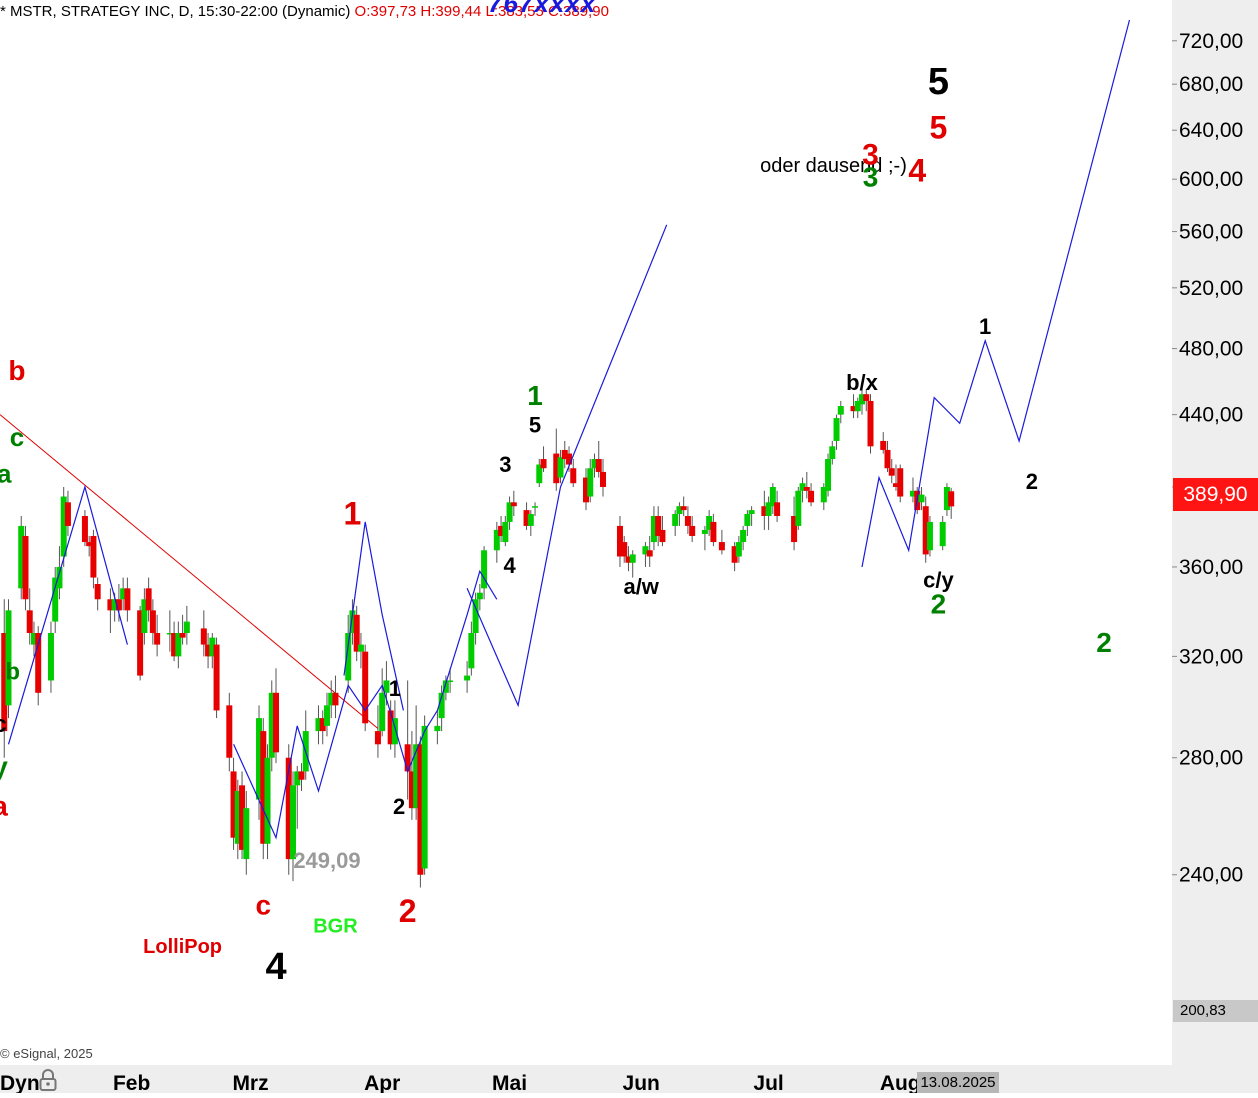 This screenshot has width=1258, height=1098. Describe the element at coordinates (399, 806) in the screenshot. I see `wave-label: 2` at that location.